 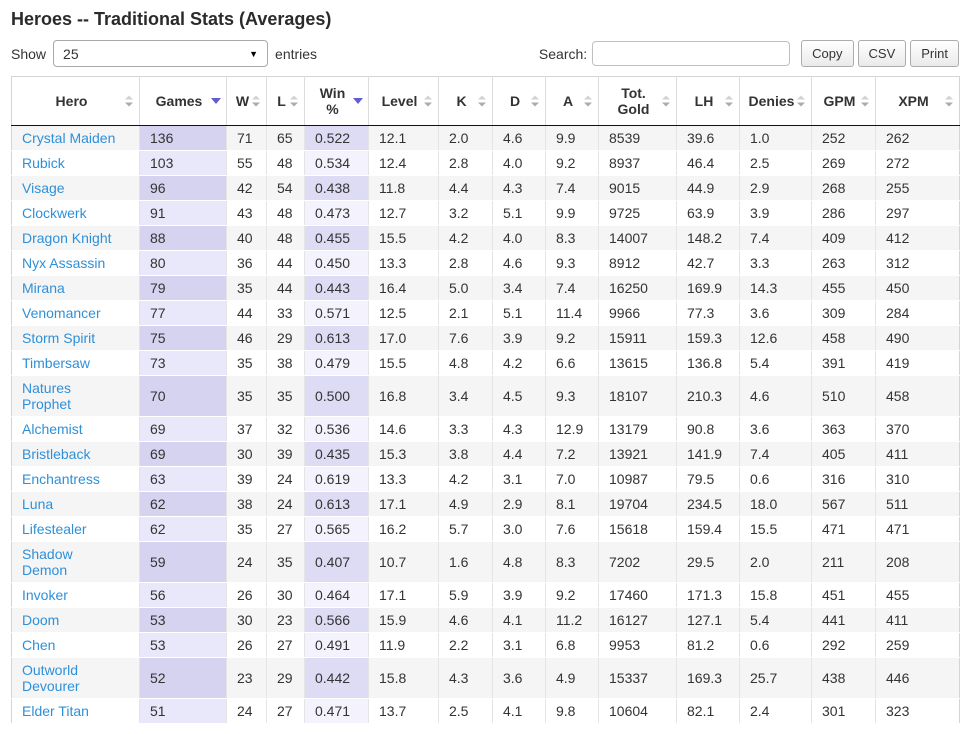 I want to click on hero-link: Clockwerk, so click(x=54, y=213).